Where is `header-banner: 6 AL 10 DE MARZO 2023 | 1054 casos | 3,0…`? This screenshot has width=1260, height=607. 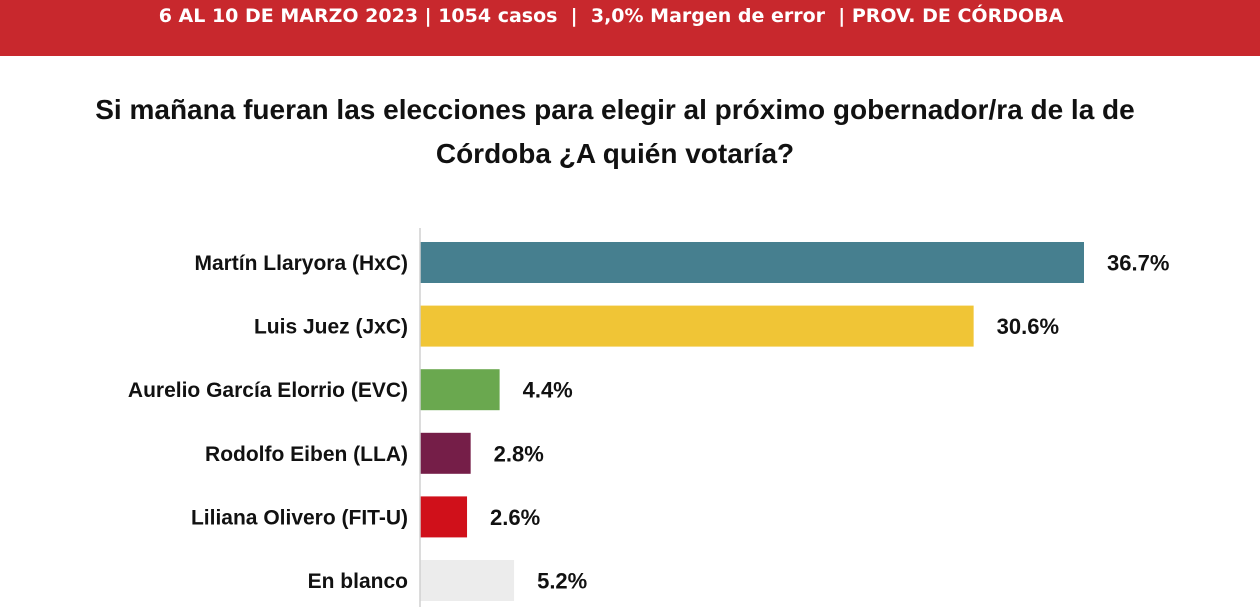 header-banner: 6 AL 10 DE MARZO 2023 | 1054 casos | 3,0… is located at coordinates (630, 28).